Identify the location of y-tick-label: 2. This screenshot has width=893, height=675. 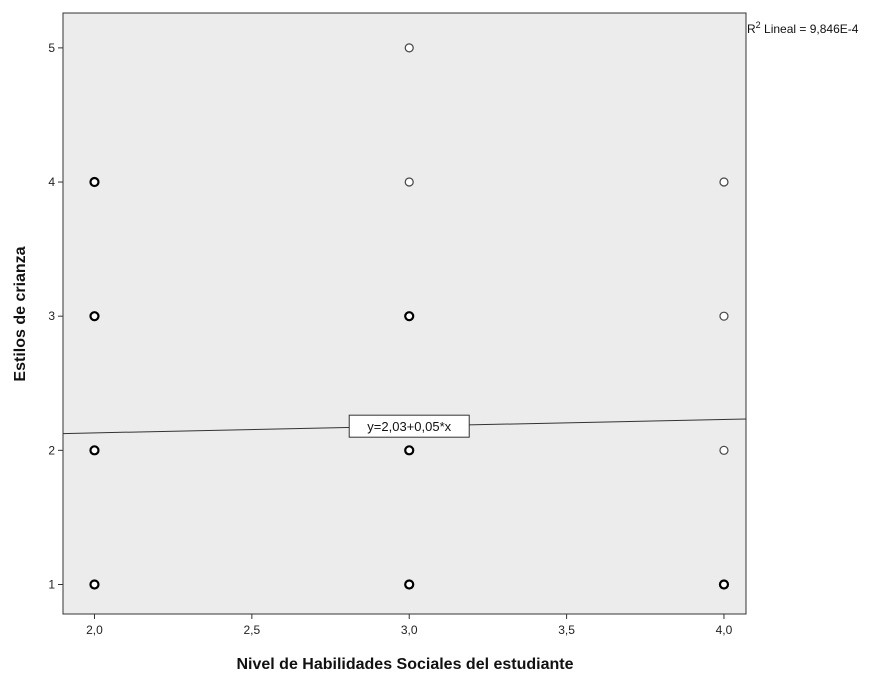
(51, 450).